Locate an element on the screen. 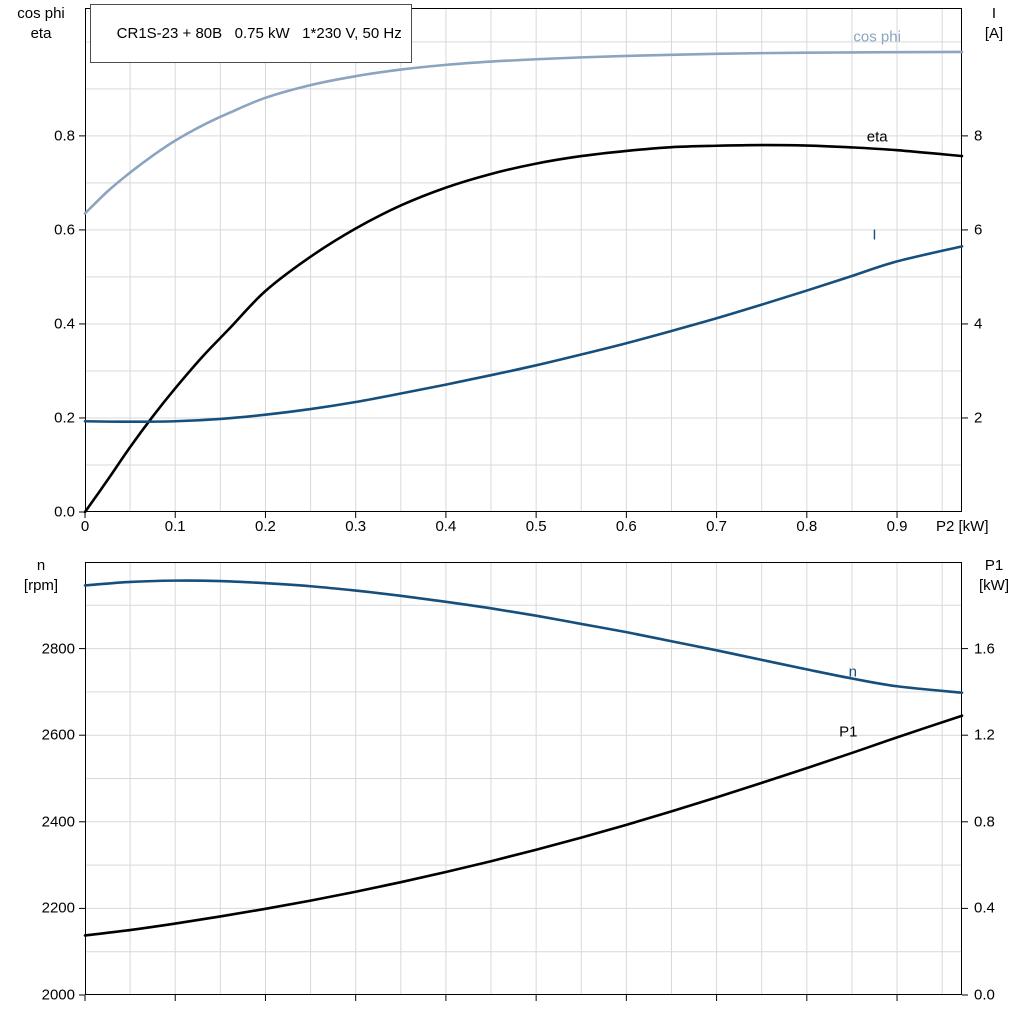 The height and width of the screenshot is (1024, 1024). left-tick-label: 0.6 is located at coordinates (64, 230).